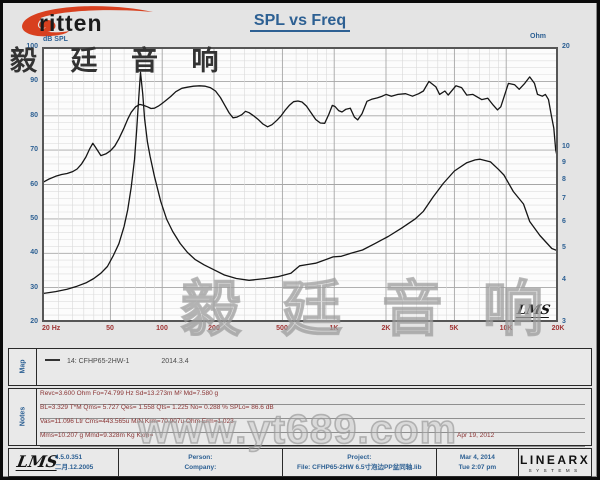 This screenshot has width=600, height=480. Describe the element at coordinates (564, 221) in the screenshot. I see `rtick-label: 6` at that location.